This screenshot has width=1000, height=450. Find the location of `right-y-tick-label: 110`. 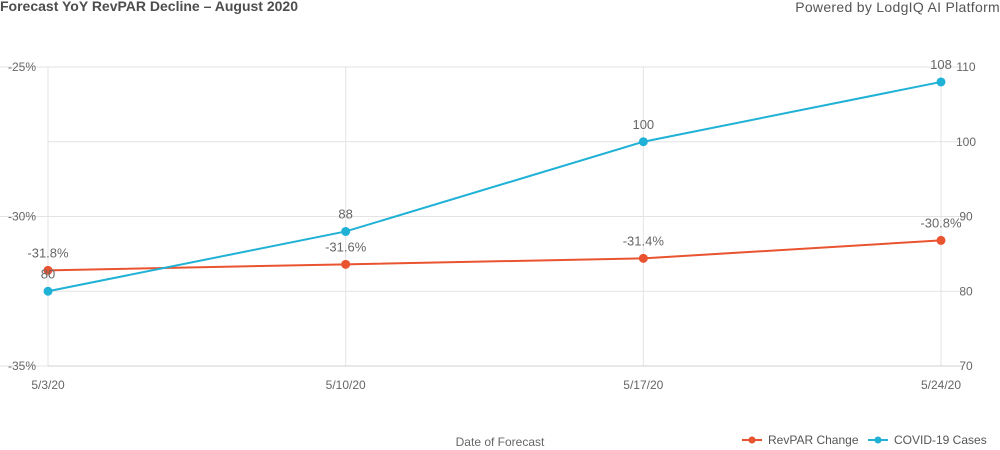

right-y-tick-label: 110 is located at coordinates (965, 67).